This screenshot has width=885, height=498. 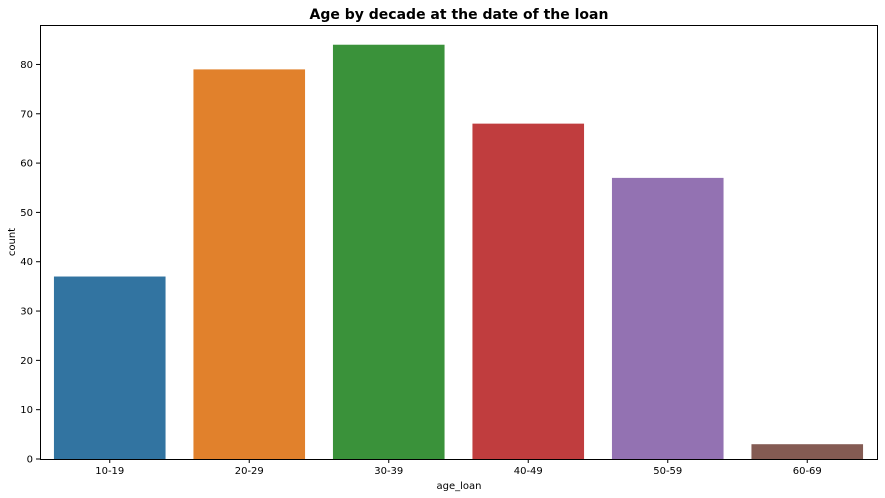 I want to click on y-tick-label: 30, so click(x=26, y=312).